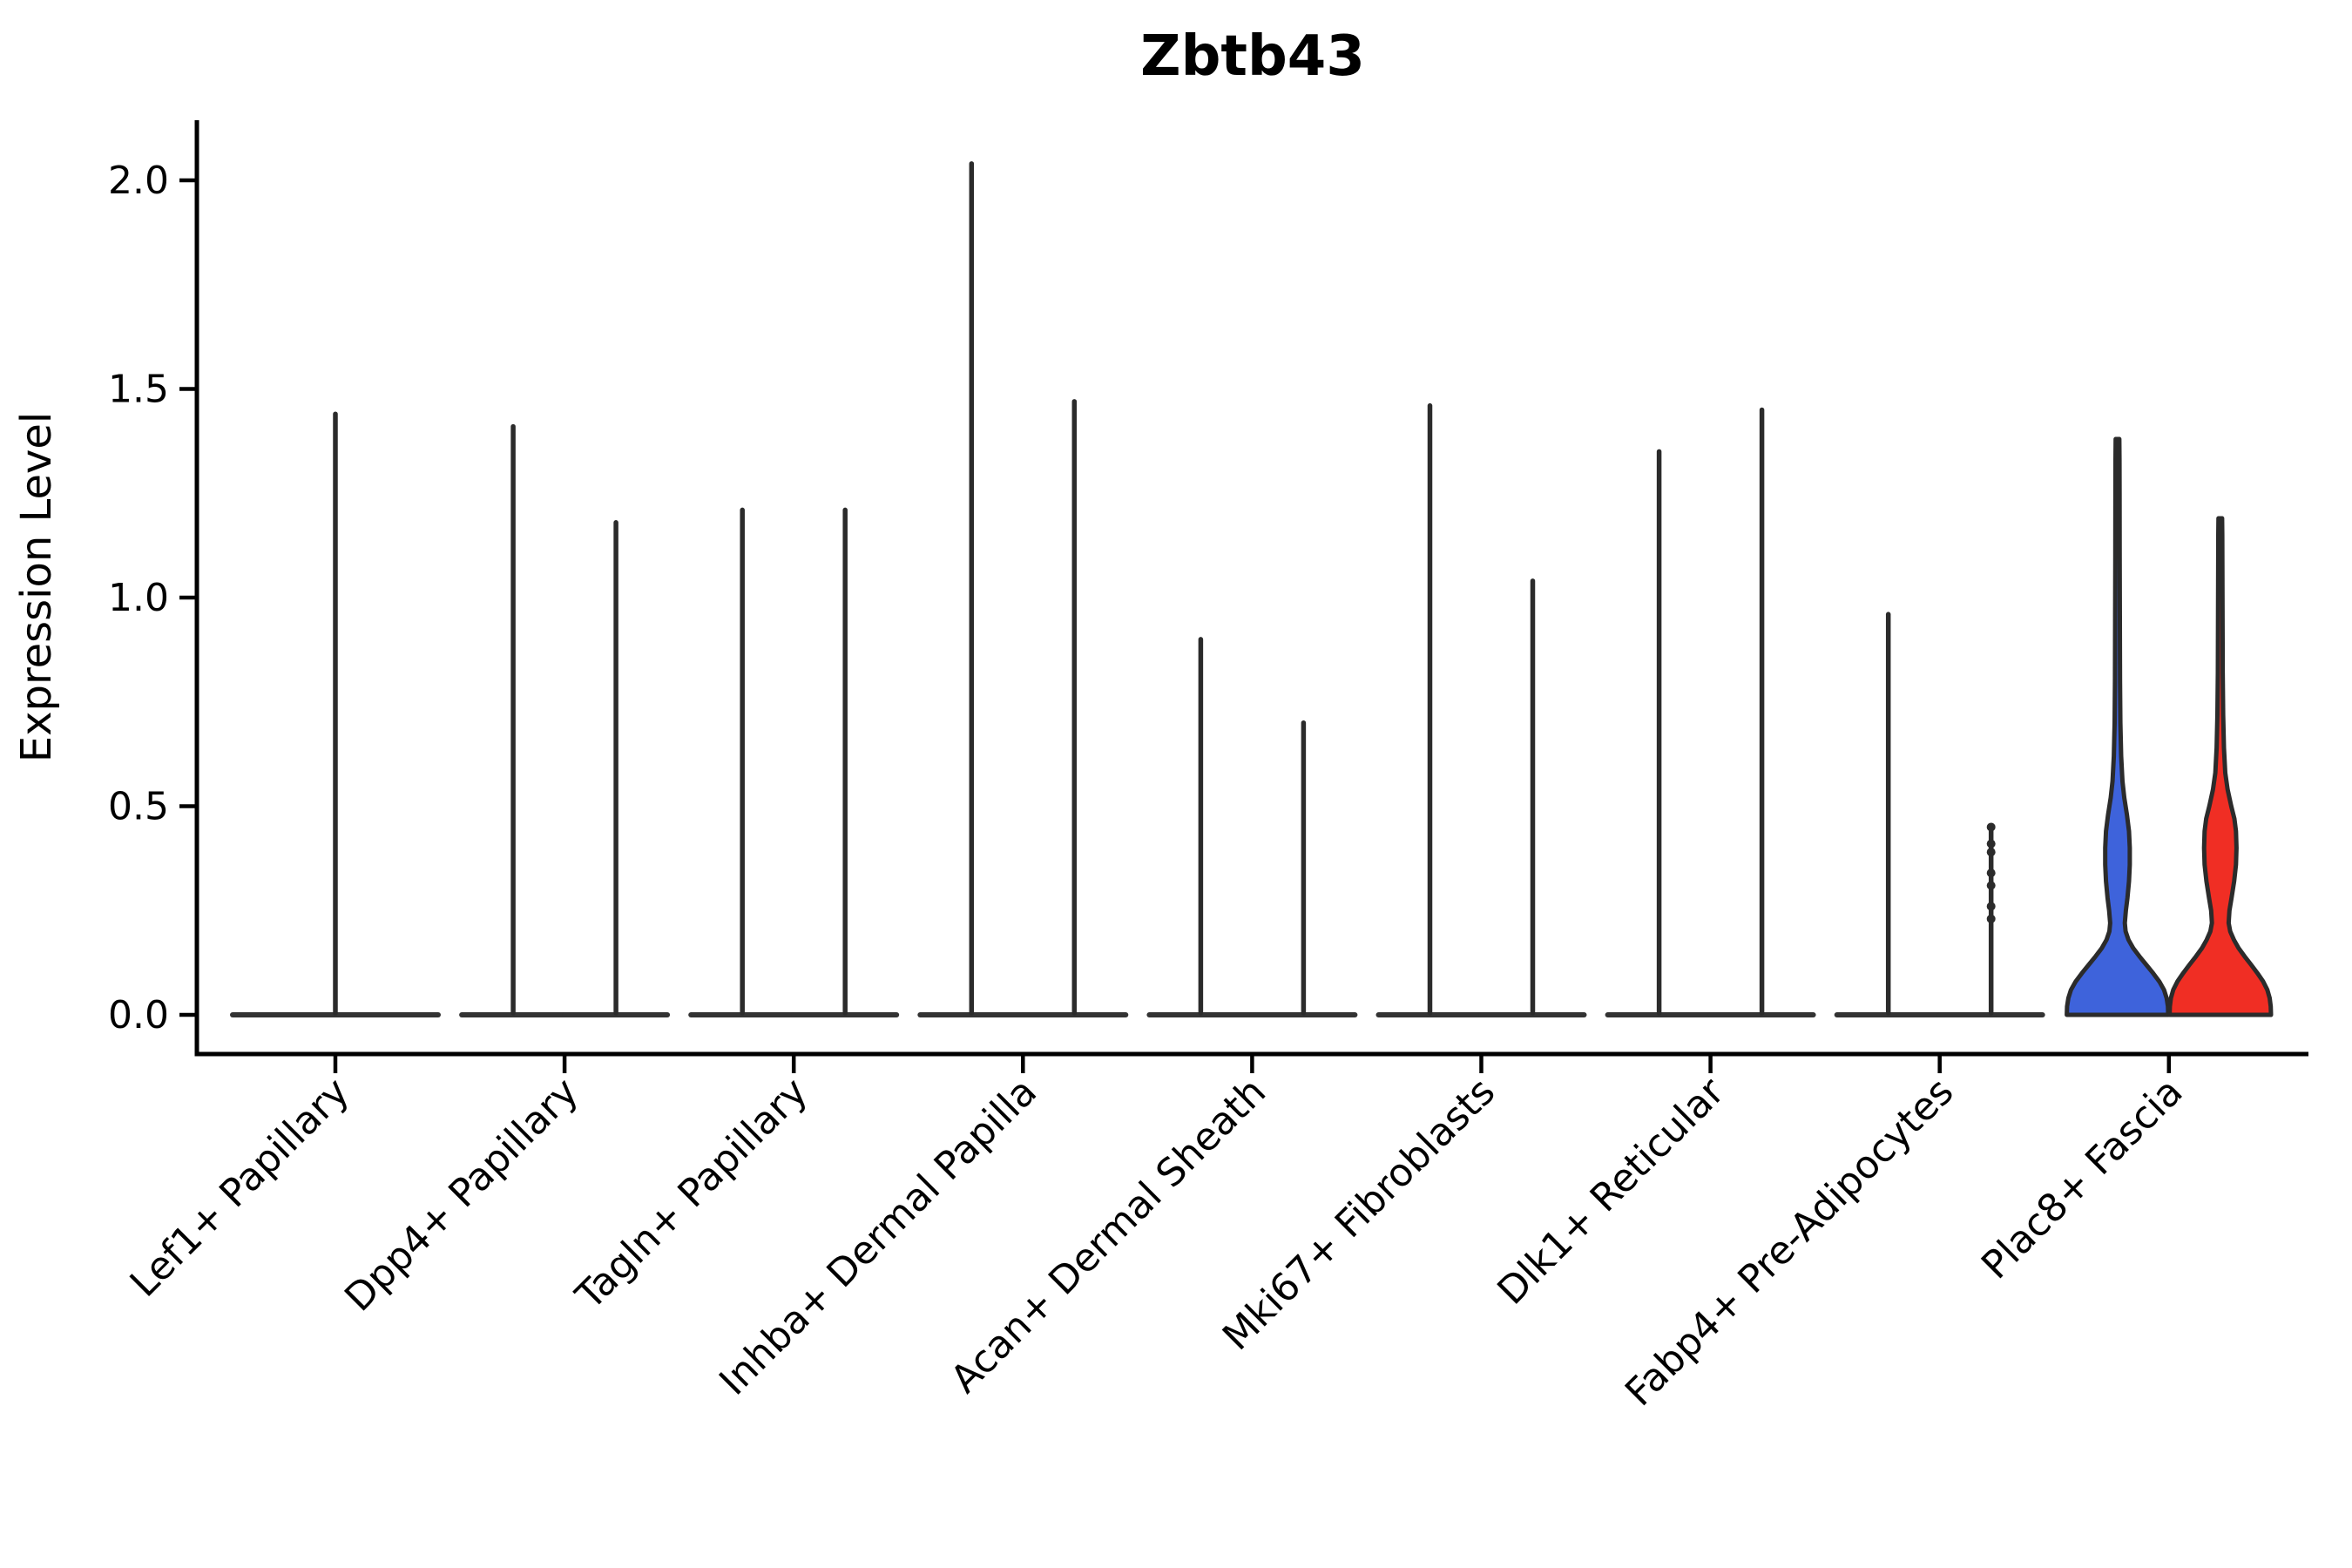 This screenshot has height=1568, width=2352. What do you see at coordinates (138, 807) in the screenshot?
I see `y-tick-label: 0.5` at bounding box center [138, 807].